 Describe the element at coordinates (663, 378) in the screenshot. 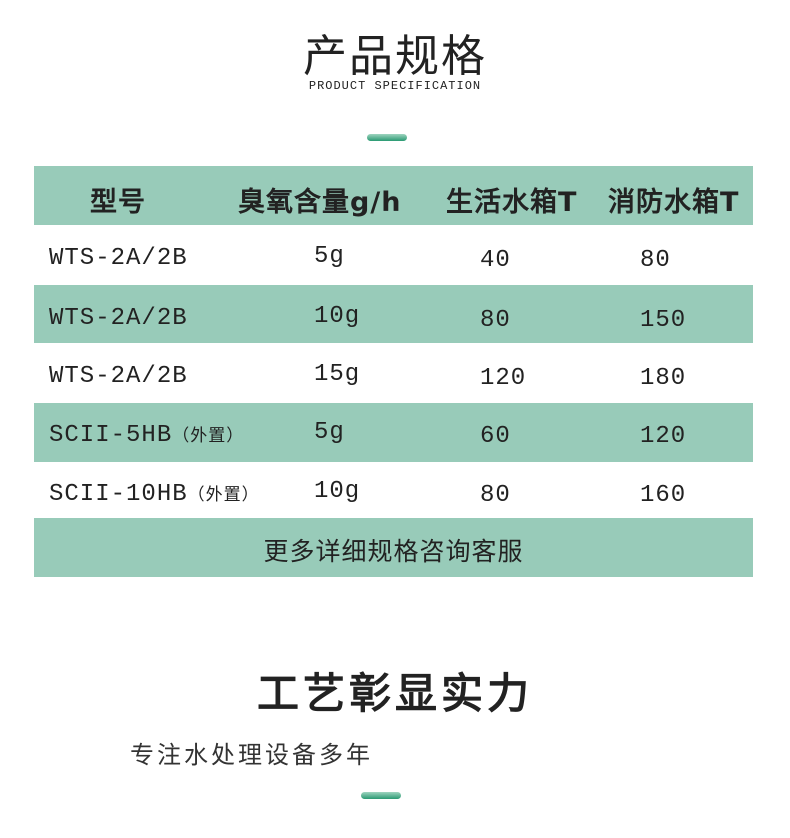

I see `cell-fire: 180` at that location.